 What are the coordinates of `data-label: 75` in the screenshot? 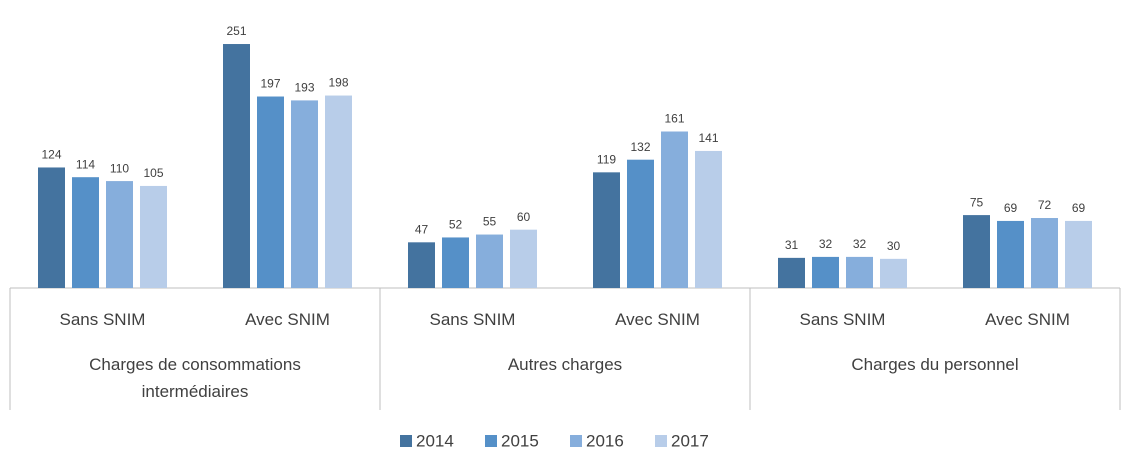 It's located at (977, 202).